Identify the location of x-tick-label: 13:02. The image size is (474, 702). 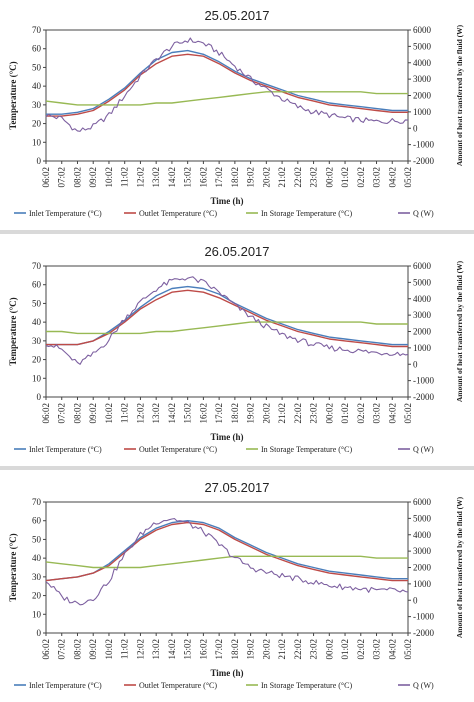
(156, 413).